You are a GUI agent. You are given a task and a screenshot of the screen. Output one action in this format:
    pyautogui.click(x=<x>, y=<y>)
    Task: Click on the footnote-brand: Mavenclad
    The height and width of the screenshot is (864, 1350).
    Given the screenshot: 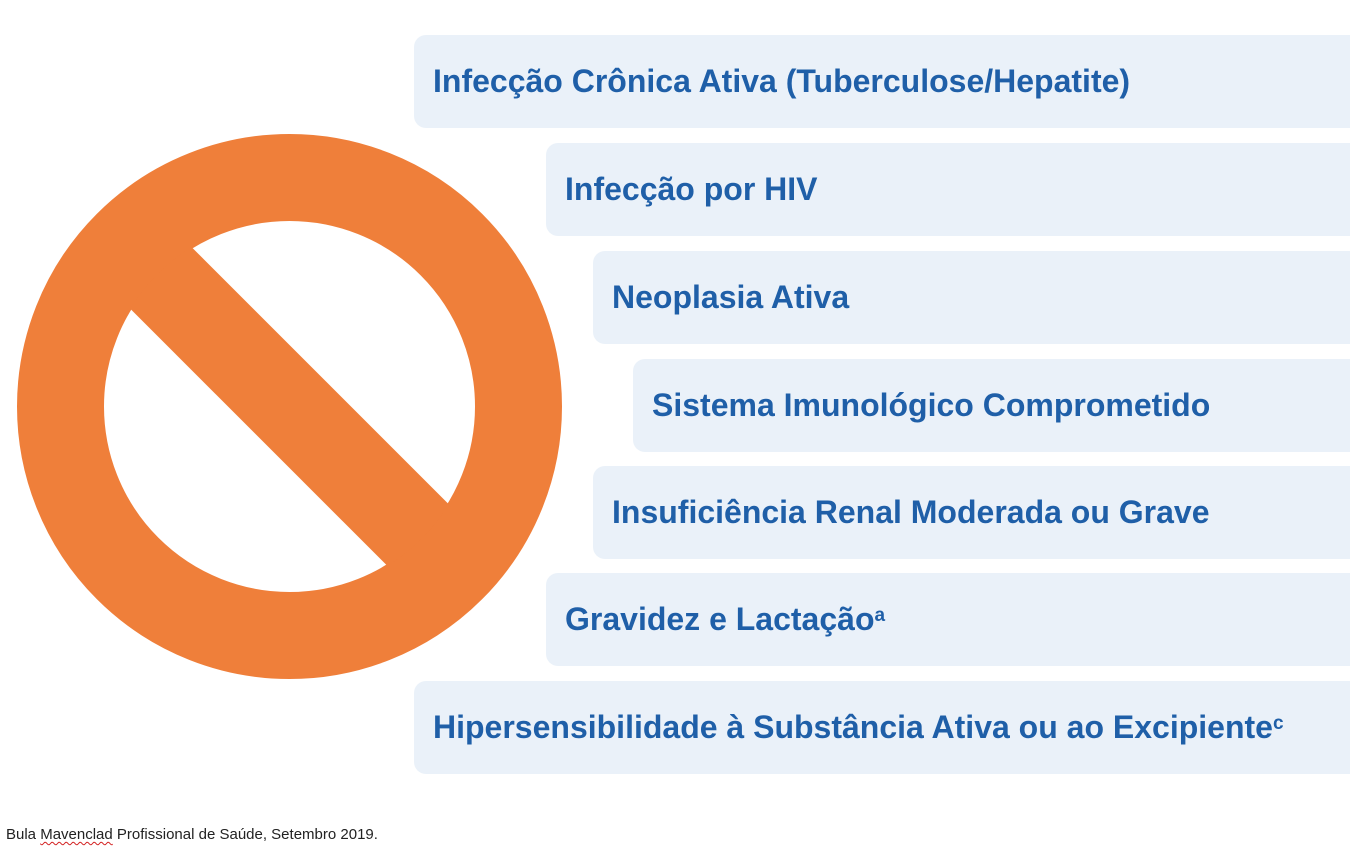 What is the action you would take?
    pyautogui.click(x=76, y=834)
    